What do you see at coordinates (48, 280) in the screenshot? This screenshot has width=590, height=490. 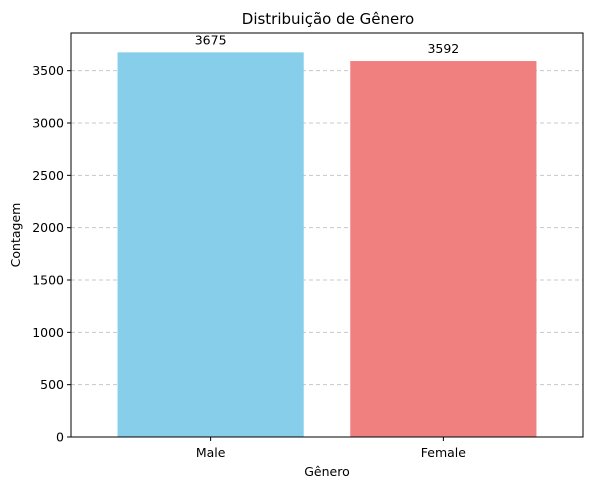 I see `y-tick-label: 1500` at bounding box center [48, 280].